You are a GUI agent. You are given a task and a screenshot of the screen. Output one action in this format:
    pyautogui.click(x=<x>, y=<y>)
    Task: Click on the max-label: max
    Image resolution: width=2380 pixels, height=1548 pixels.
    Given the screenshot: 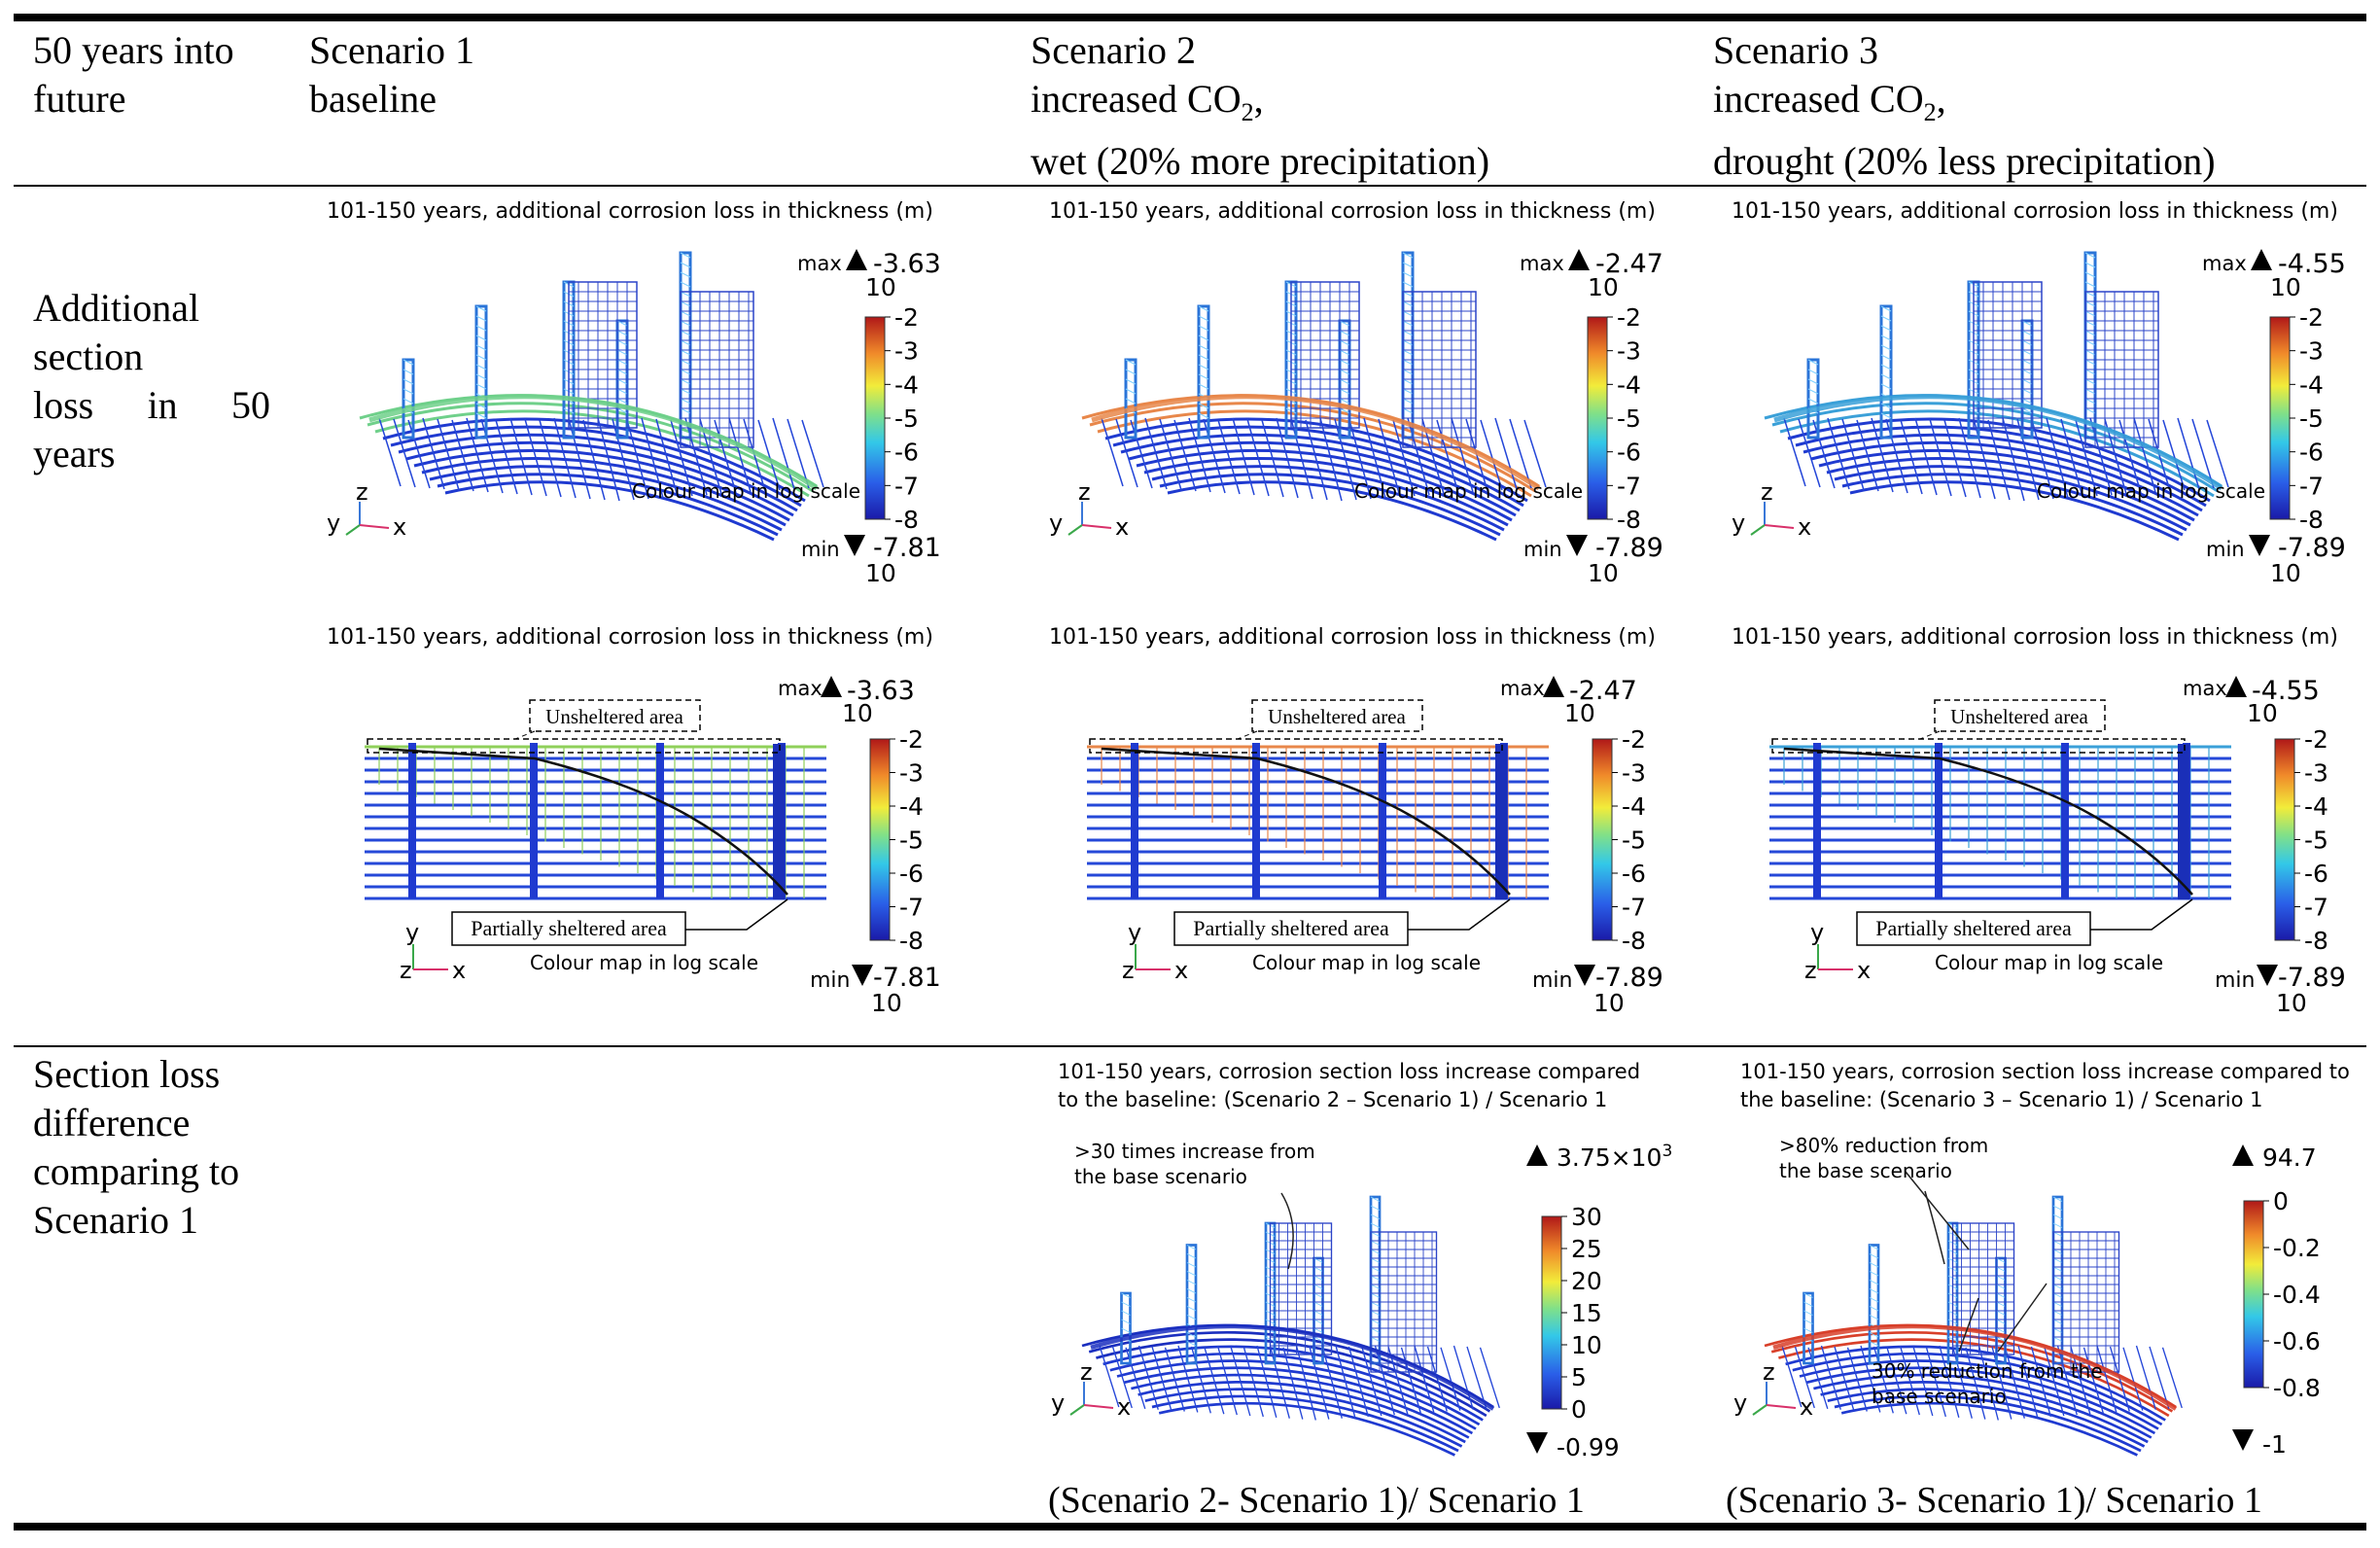 What is the action you would take?
    pyautogui.click(x=2224, y=263)
    